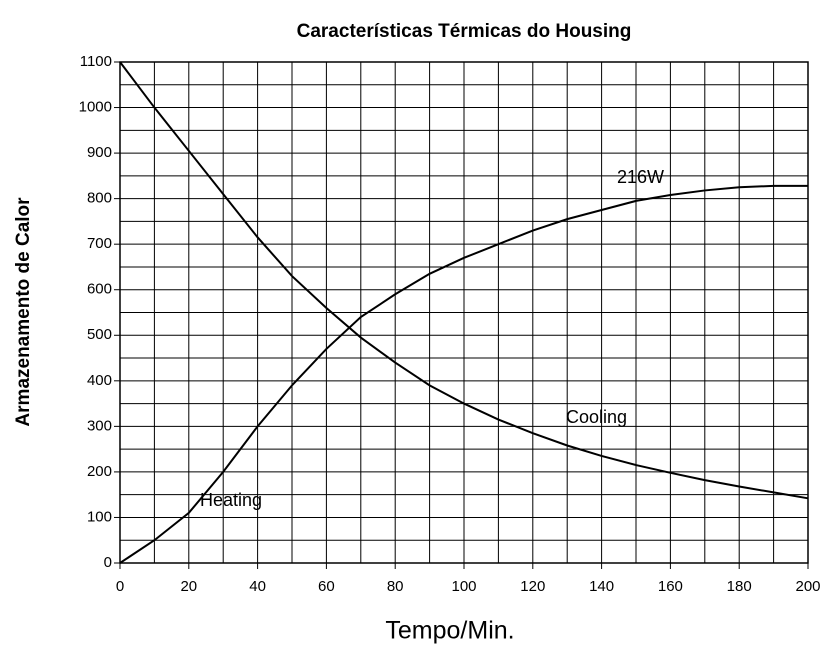 The width and height of the screenshot is (829, 650). I want to click on series-label: Cooling, so click(596, 417).